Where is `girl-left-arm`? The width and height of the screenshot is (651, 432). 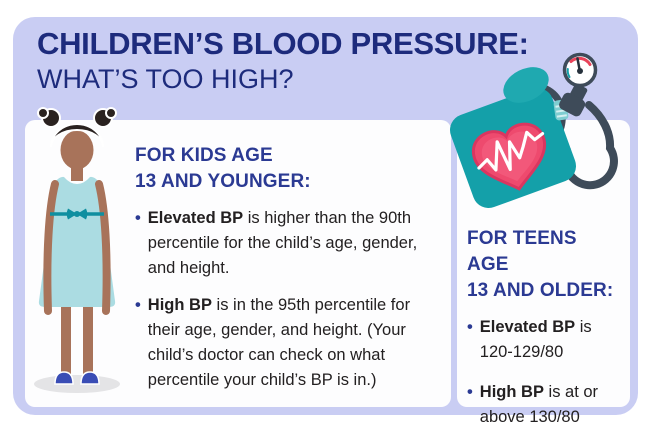
girl-left-arm is located at coordinates (51, 247).